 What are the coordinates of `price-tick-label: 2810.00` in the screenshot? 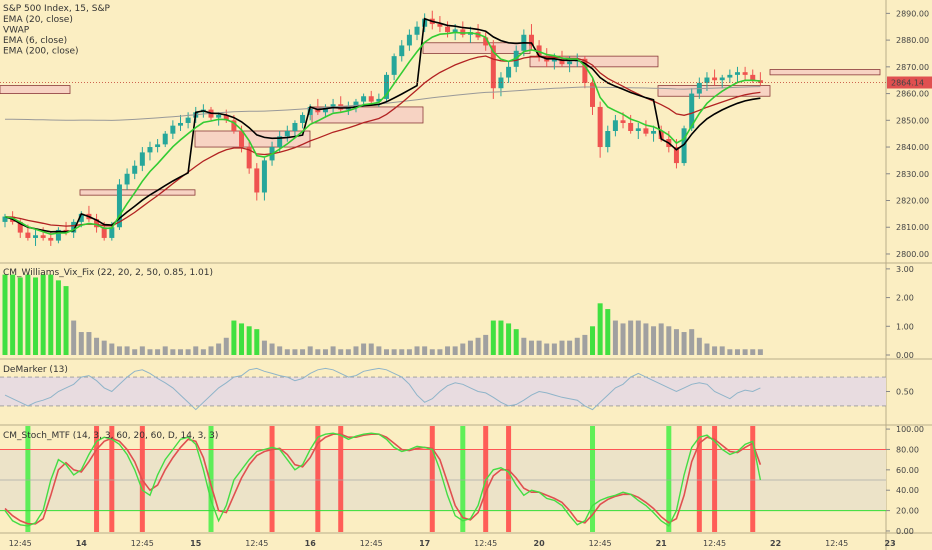 It's located at (912, 227).